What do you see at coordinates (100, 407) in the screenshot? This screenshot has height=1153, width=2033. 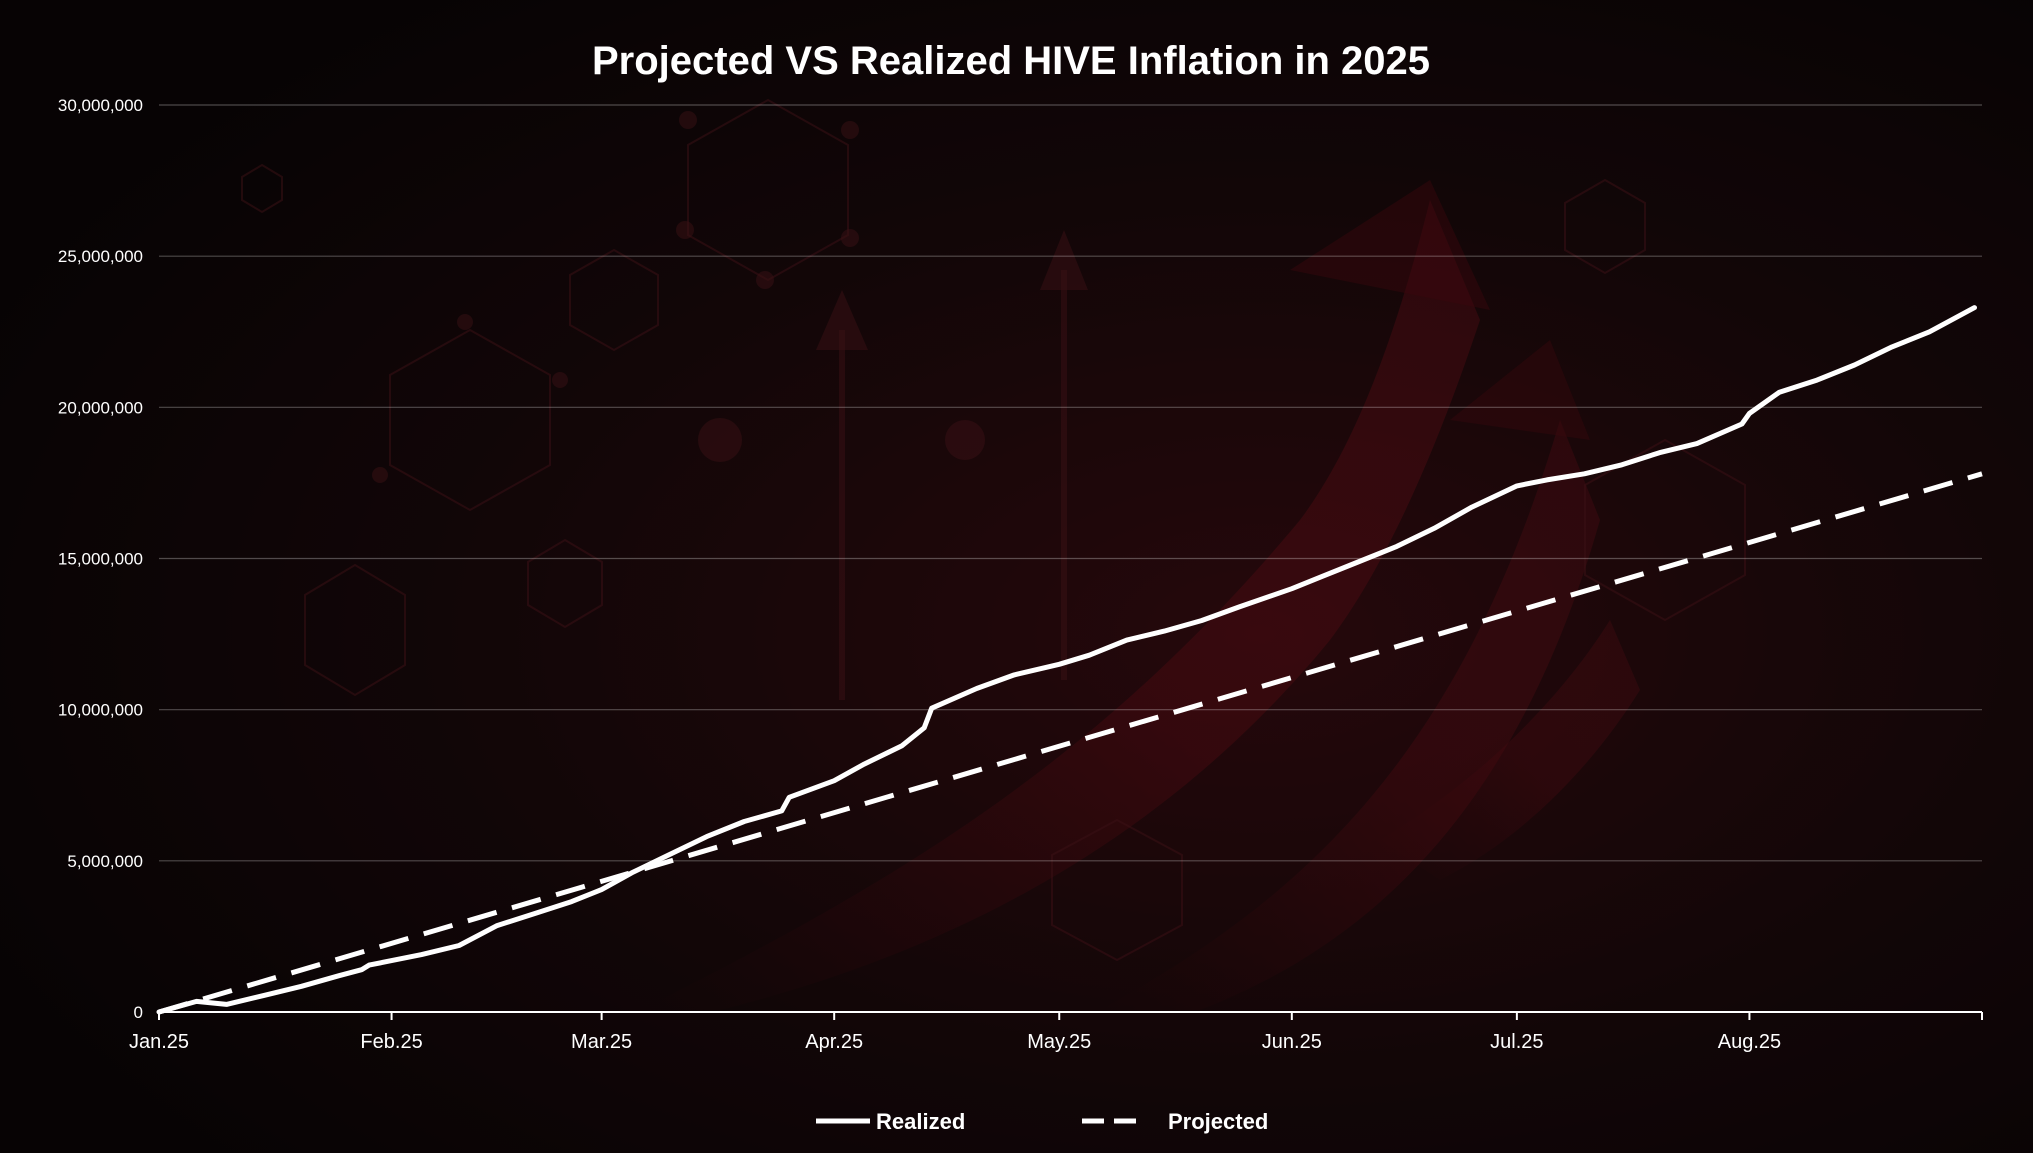 I see `y-tick-label: 20,000,000` at bounding box center [100, 407].